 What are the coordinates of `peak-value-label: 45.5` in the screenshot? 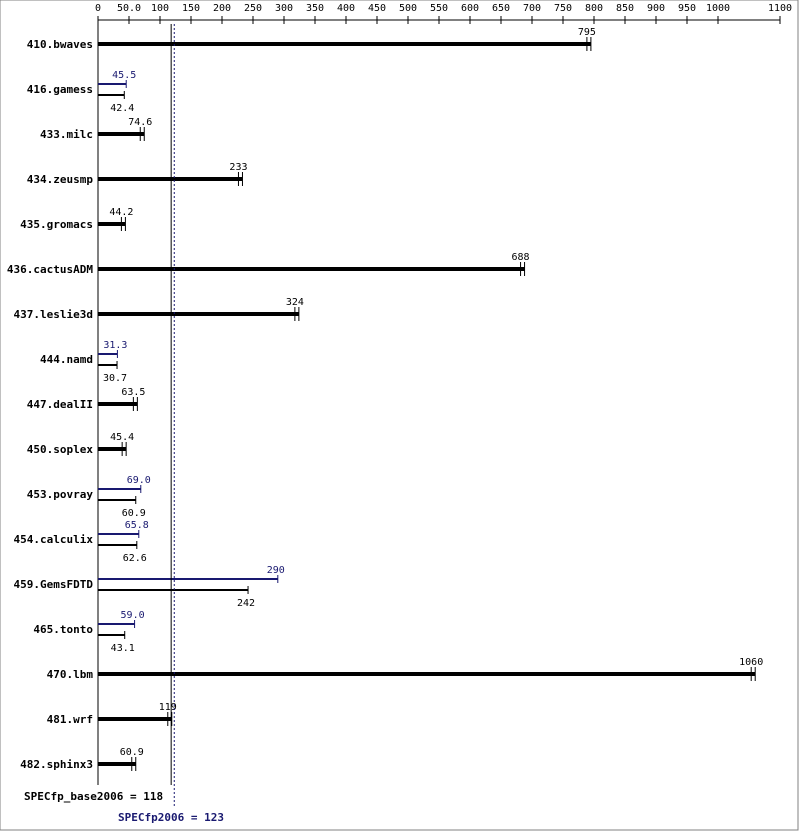 It's located at (124, 75).